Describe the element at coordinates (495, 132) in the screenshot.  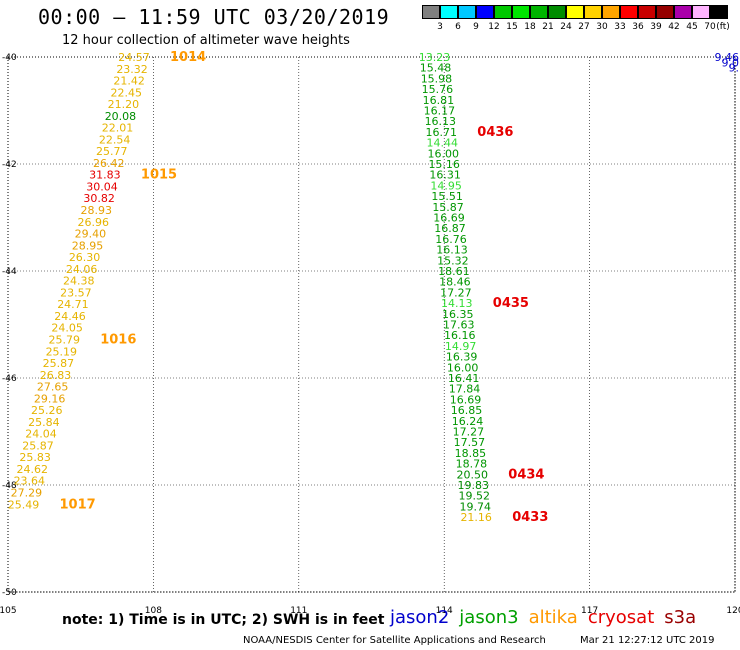
I see `pass-time-label: 0436` at that location.